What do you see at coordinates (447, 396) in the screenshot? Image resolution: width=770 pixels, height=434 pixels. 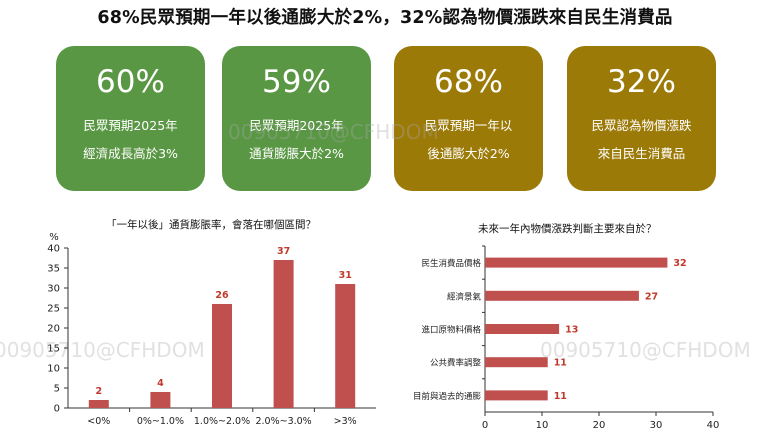 I see `y-tick-label: 目前與過去的通膨` at bounding box center [447, 396].